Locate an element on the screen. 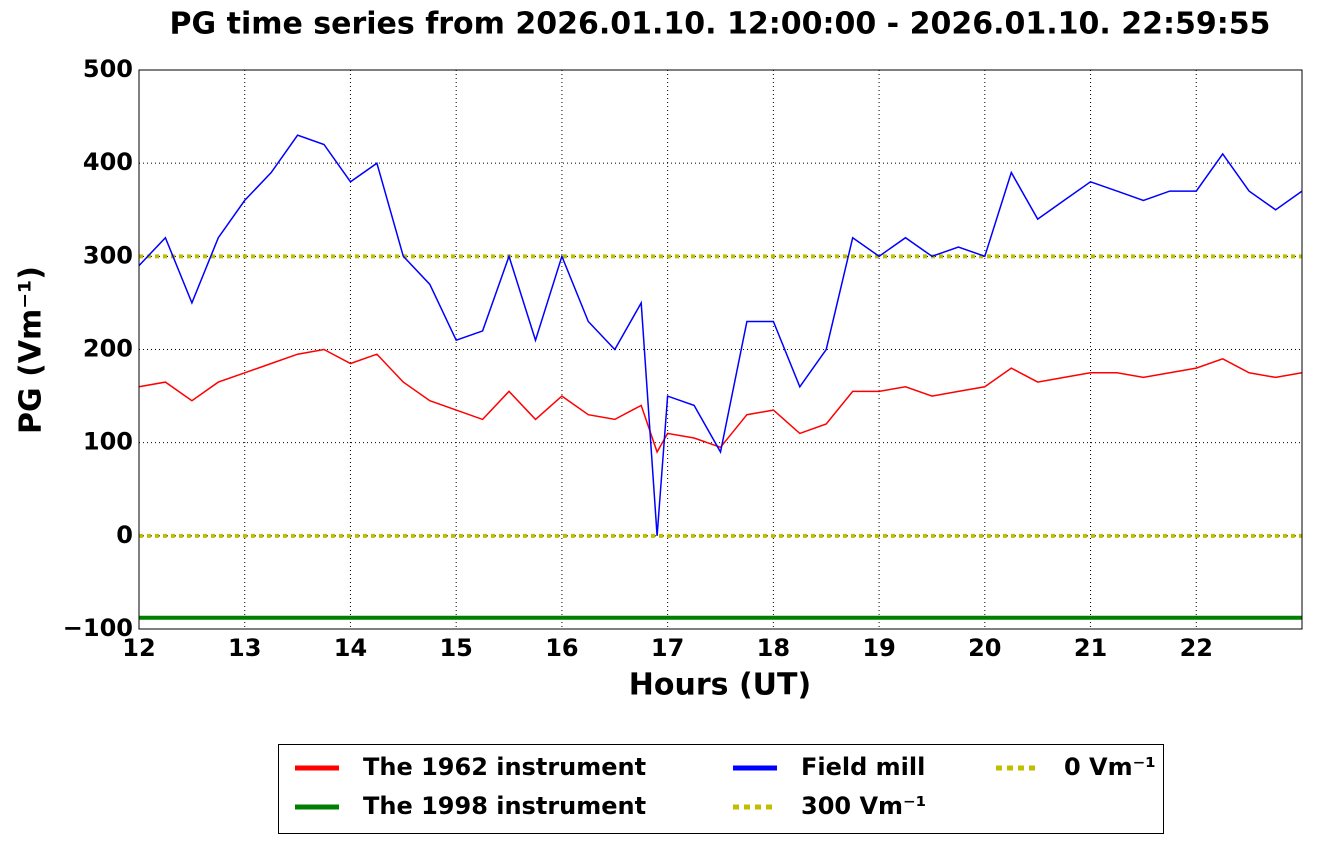 The image size is (1341, 844). x-tick-label: 12 is located at coordinates (138, 648).